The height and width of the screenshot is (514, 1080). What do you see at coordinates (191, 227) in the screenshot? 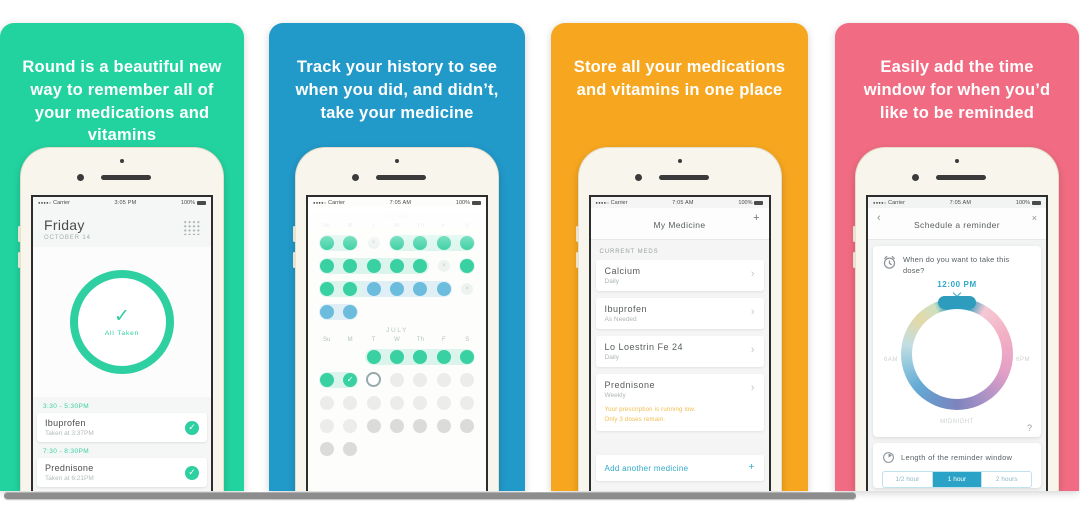
I see `grid-menu-icon` at bounding box center [191, 227].